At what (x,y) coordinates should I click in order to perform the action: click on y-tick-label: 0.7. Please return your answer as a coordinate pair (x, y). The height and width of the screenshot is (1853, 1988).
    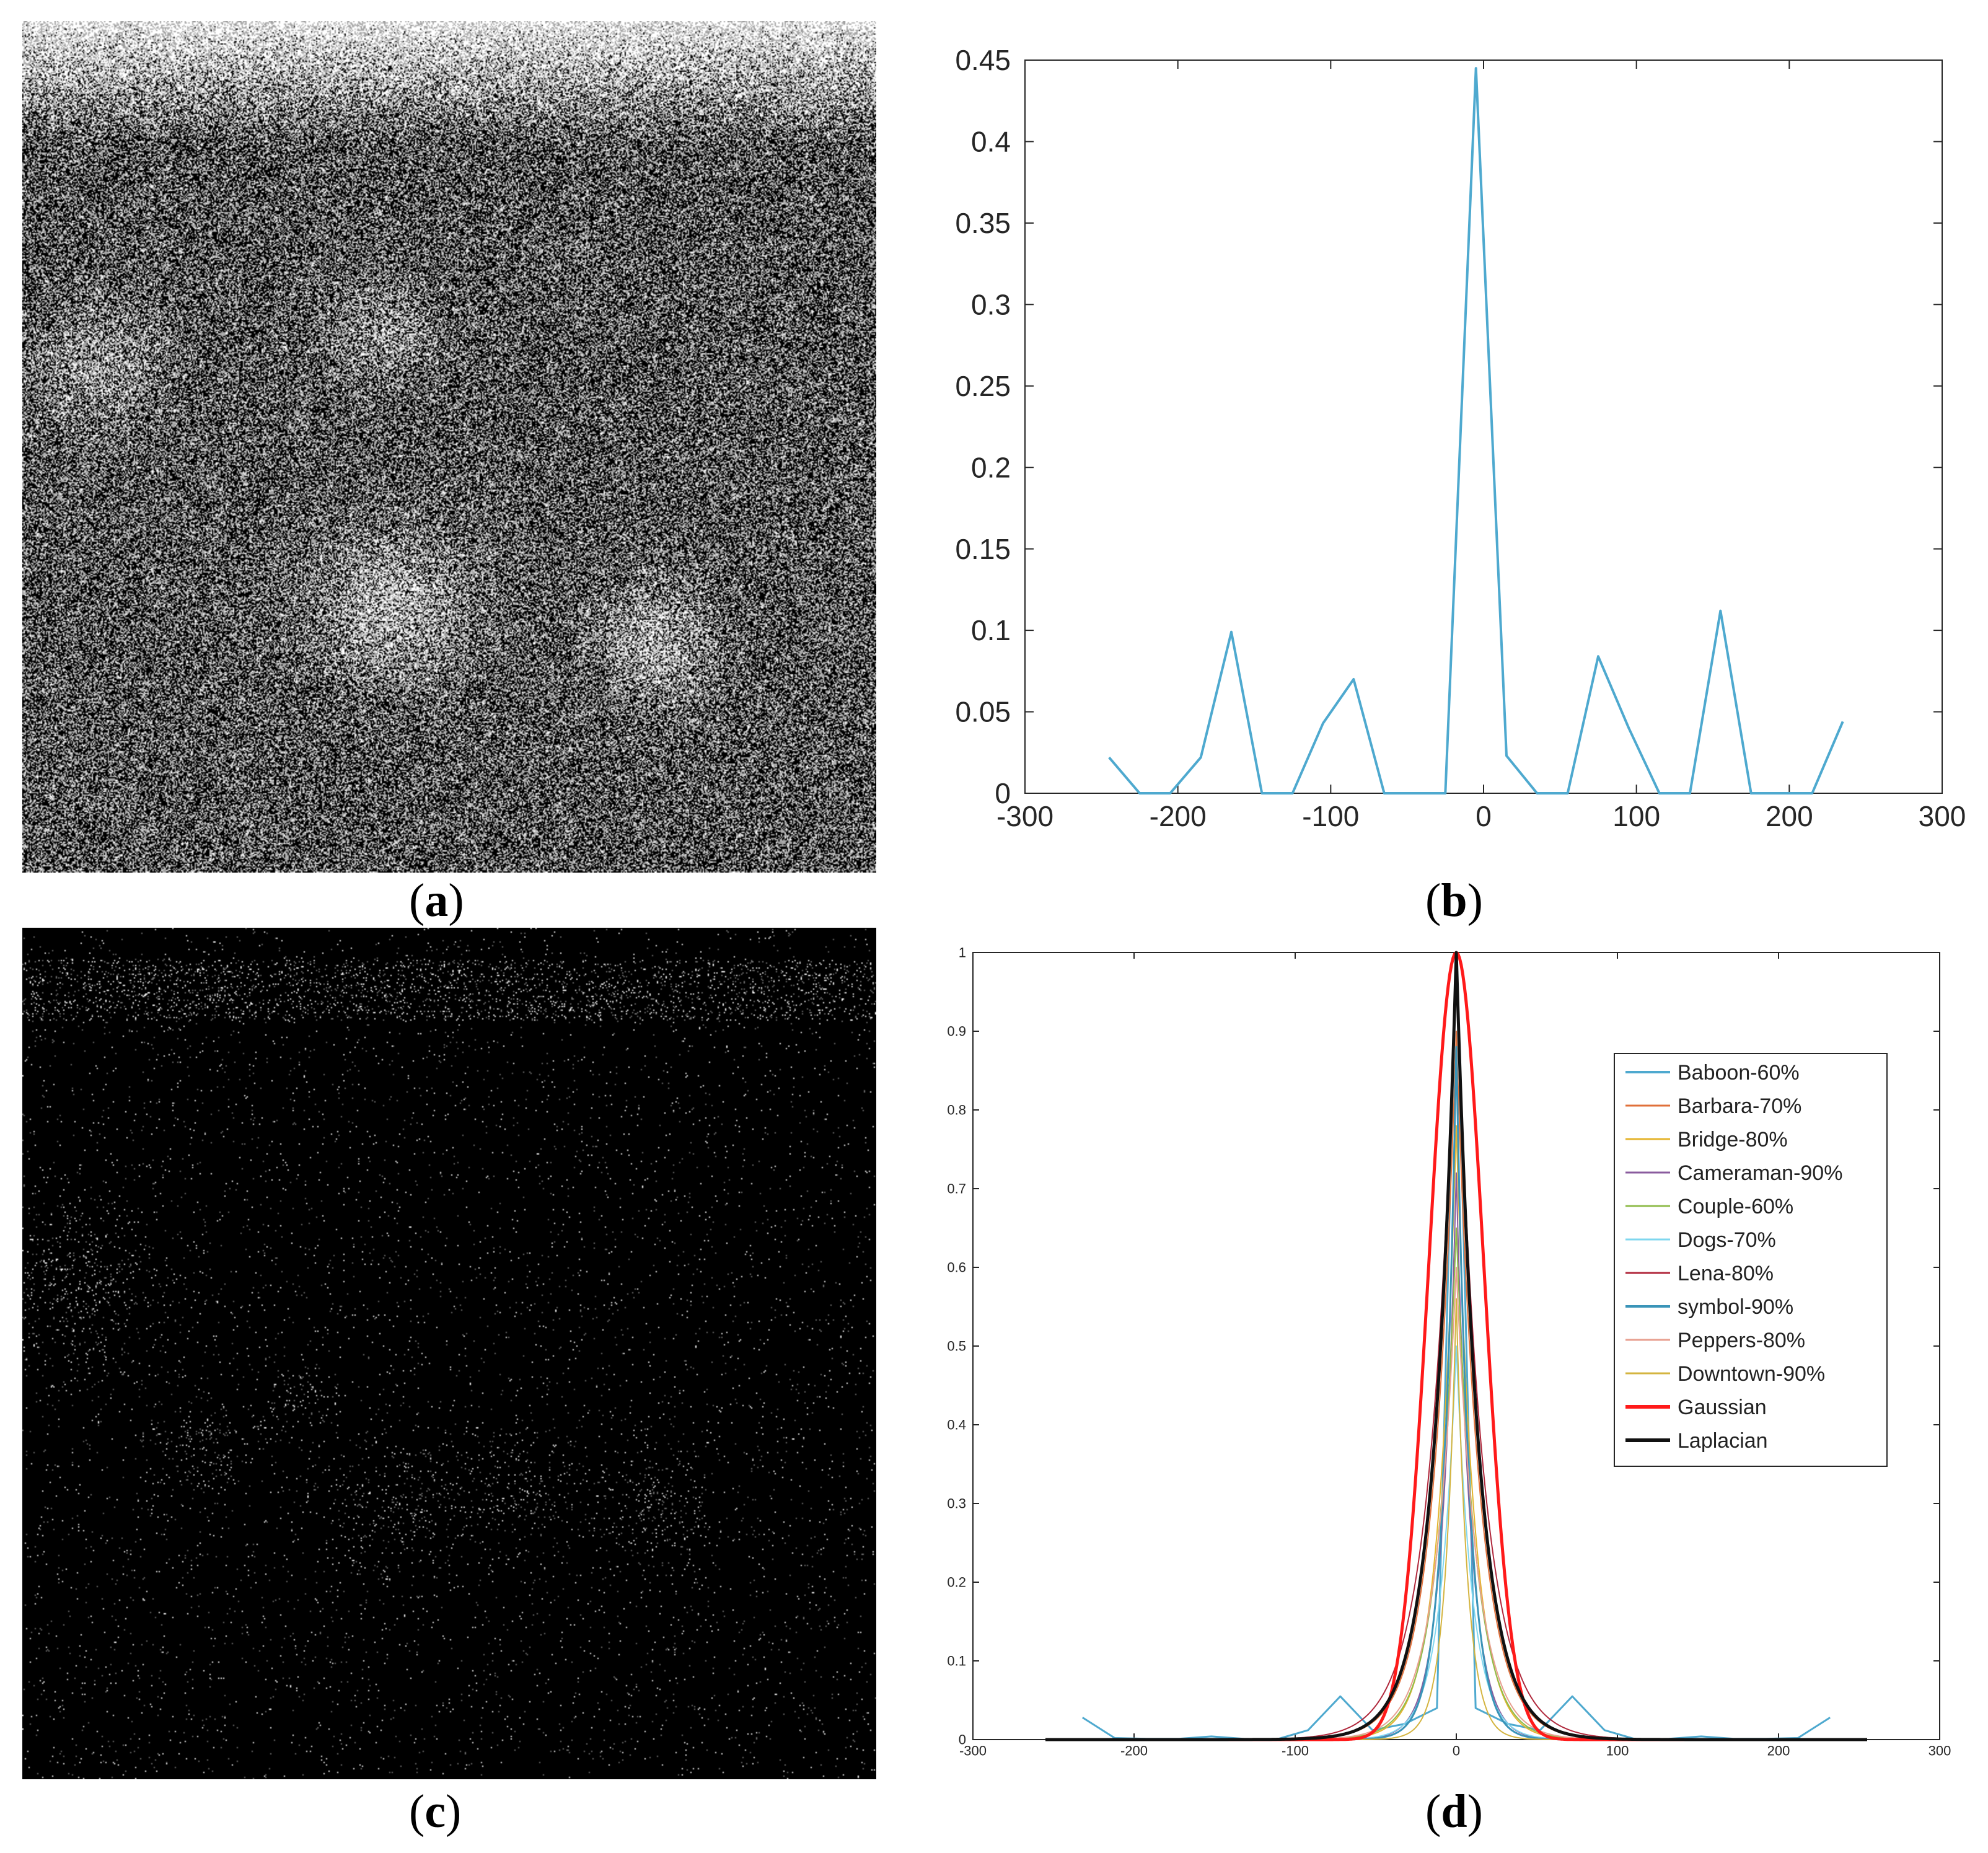
    Looking at the image, I should click on (956, 1189).